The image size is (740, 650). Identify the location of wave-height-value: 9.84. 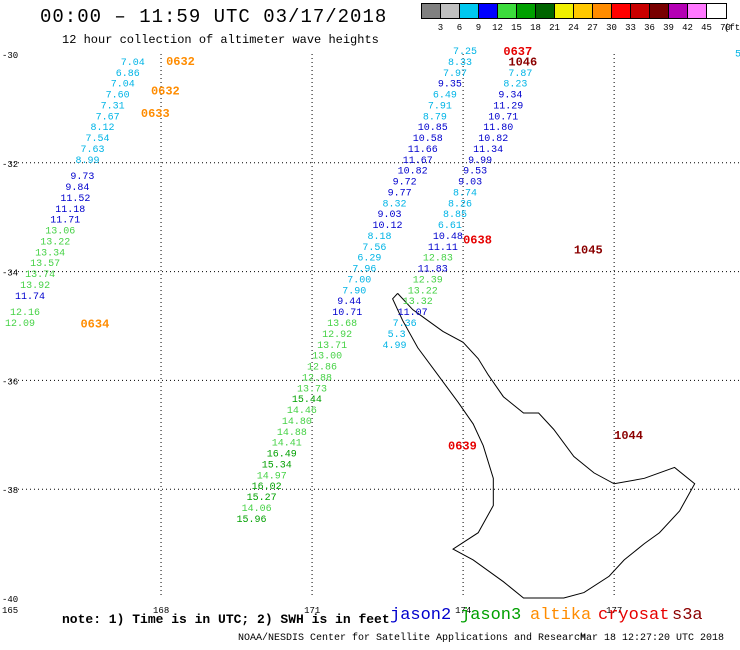
(77, 188).